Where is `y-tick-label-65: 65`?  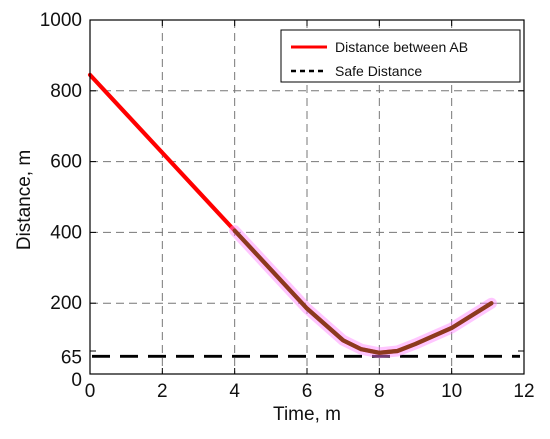
y-tick-label-65: 65 is located at coordinates (71, 357).